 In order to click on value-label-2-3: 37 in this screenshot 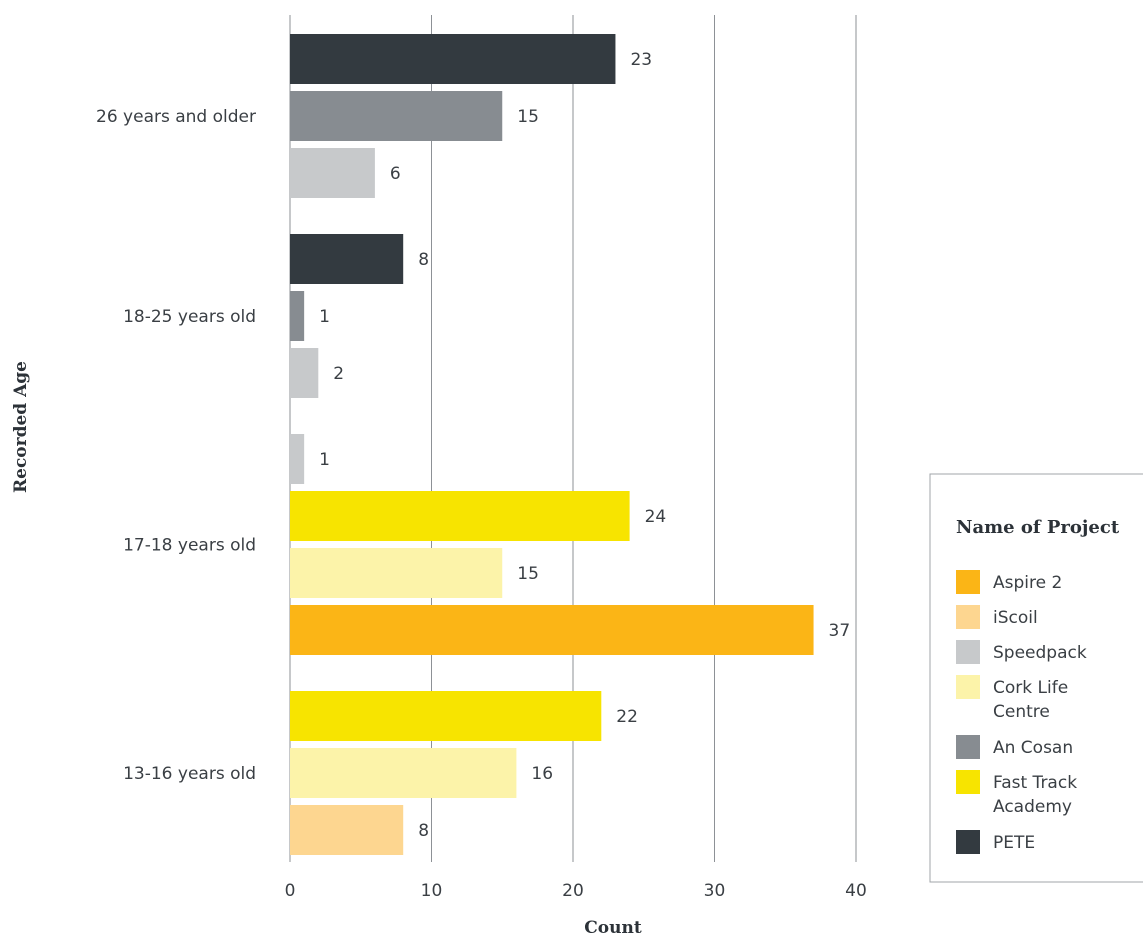, I will do `click(840, 631)`.